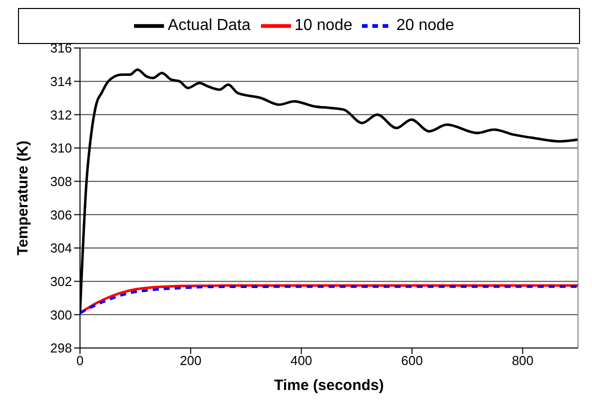 The width and height of the screenshot is (592, 406). I want to click on legend-label: 10 node, so click(323, 25).